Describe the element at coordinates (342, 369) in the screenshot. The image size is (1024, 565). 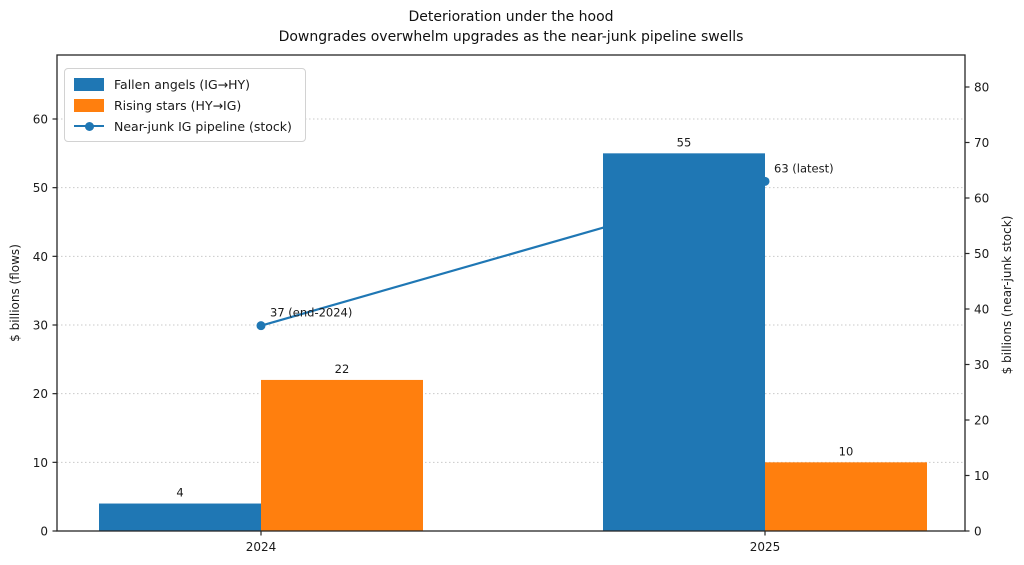
I see `bar-value-label: 22` at that location.